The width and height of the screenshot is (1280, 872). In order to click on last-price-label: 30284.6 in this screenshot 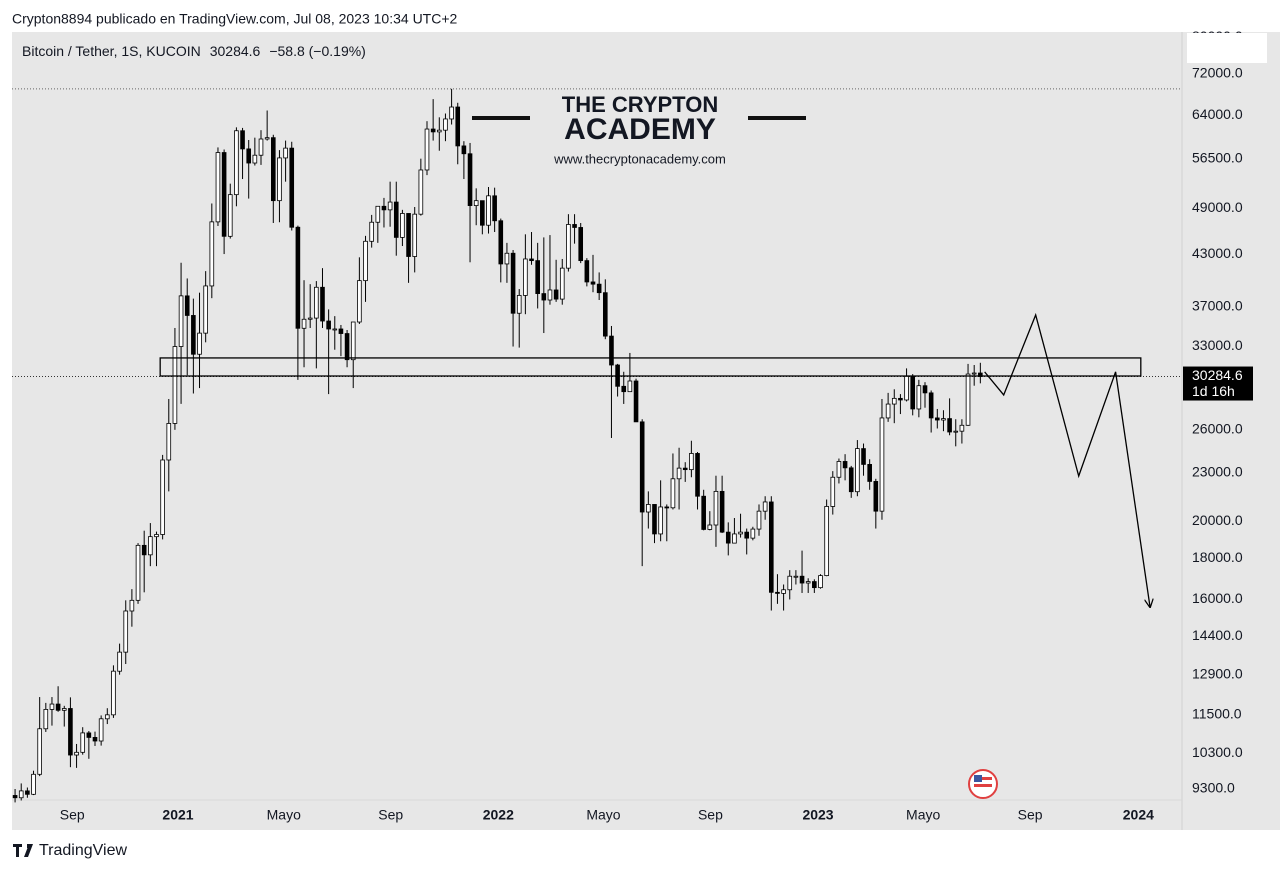, I will do `click(1217, 375)`.